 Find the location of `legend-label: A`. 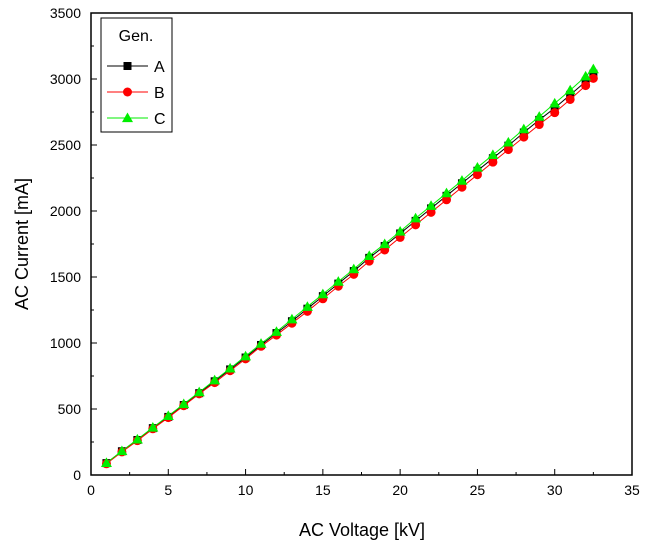

legend-label: A is located at coordinates (159, 67).